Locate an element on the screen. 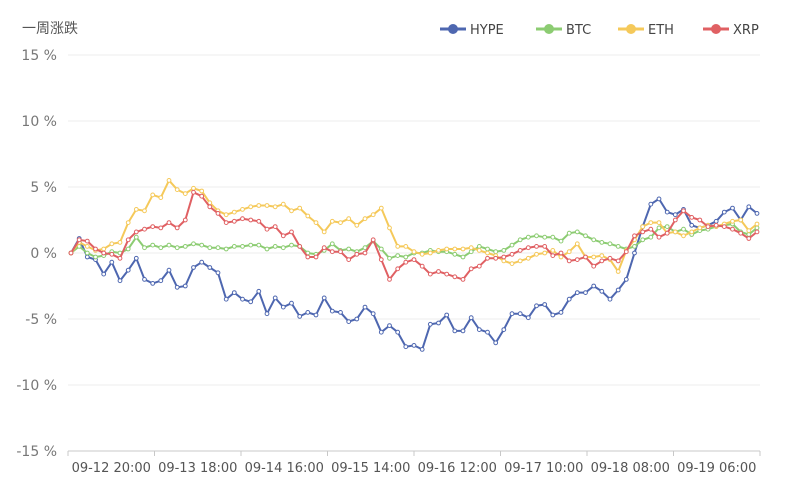 Image resolution: width=800 pixels, height=504 pixels. legend-label: XRP is located at coordinates (746, 30).